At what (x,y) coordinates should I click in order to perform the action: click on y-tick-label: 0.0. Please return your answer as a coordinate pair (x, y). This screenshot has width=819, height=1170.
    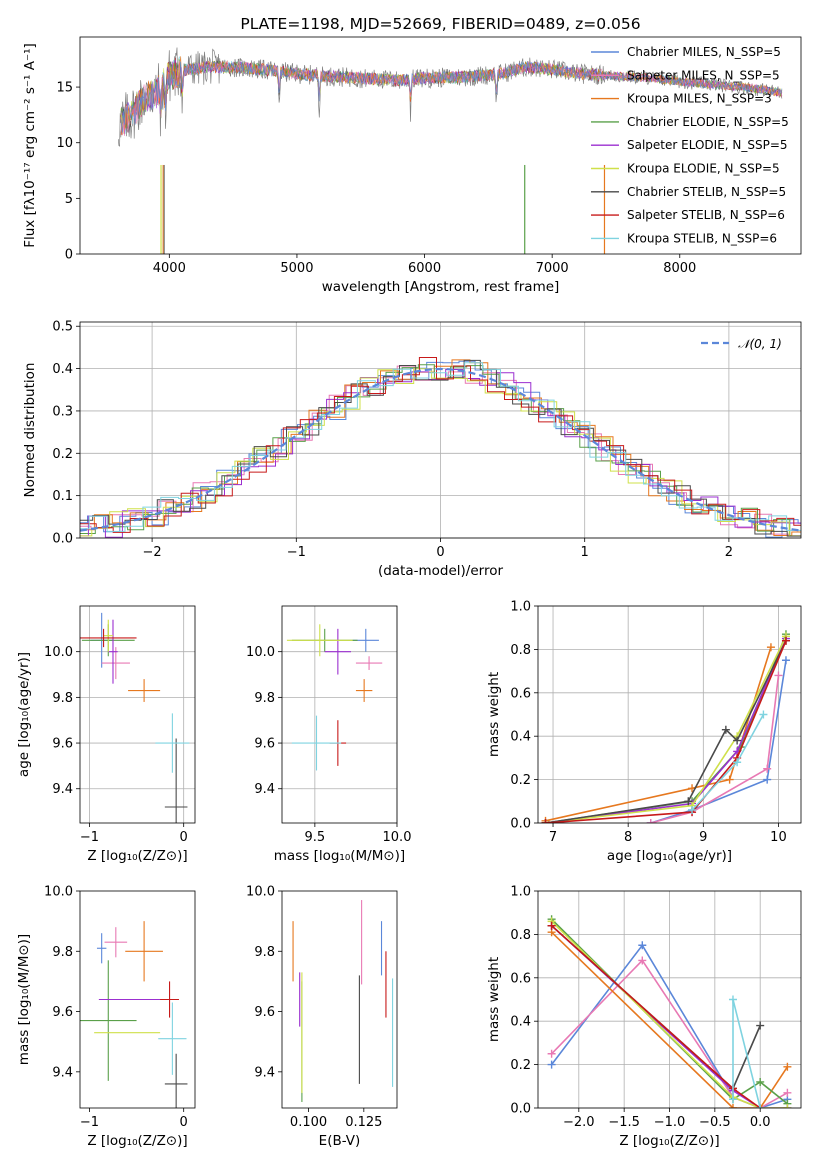
    Looking at the image, I should click on (62, 539).